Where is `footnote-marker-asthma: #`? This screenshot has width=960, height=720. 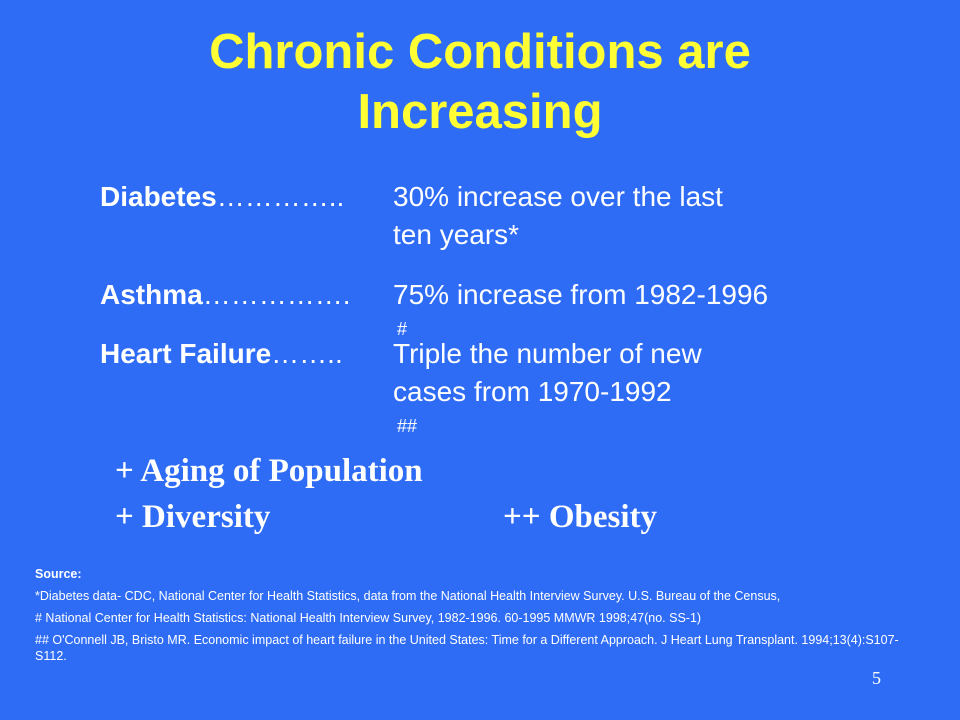
footnote-marker-asthma: # is located at coordinates (402, 329).